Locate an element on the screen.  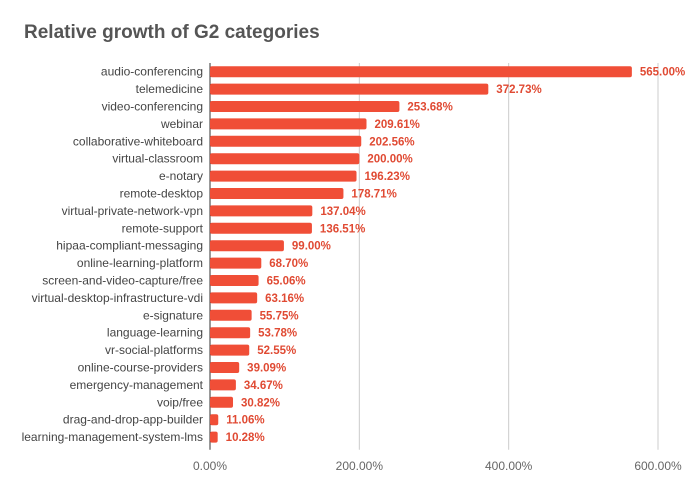
category-label: virtual-private-network-vpn is located at coordinates (132, 211).